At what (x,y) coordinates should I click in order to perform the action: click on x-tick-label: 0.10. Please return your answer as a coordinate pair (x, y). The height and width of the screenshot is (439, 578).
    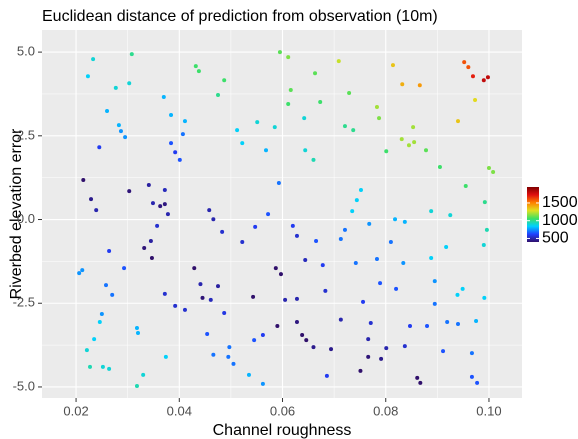
    Looking at the image, I should click on (488, 410).